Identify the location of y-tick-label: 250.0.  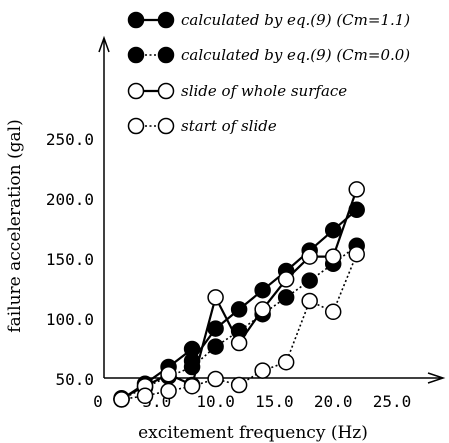
(70, 139).